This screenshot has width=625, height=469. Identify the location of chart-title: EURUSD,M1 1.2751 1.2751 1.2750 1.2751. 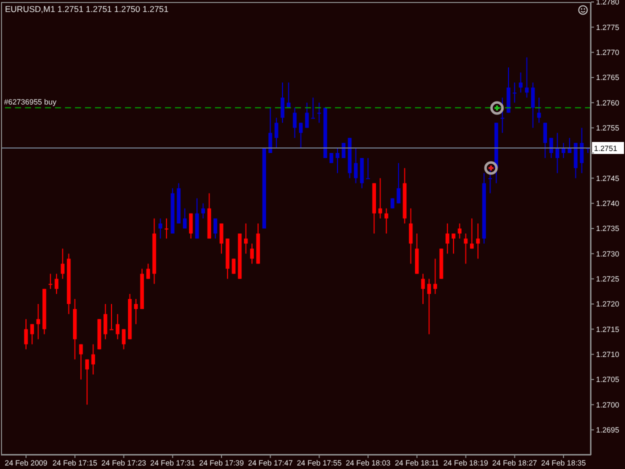
(87, 9).